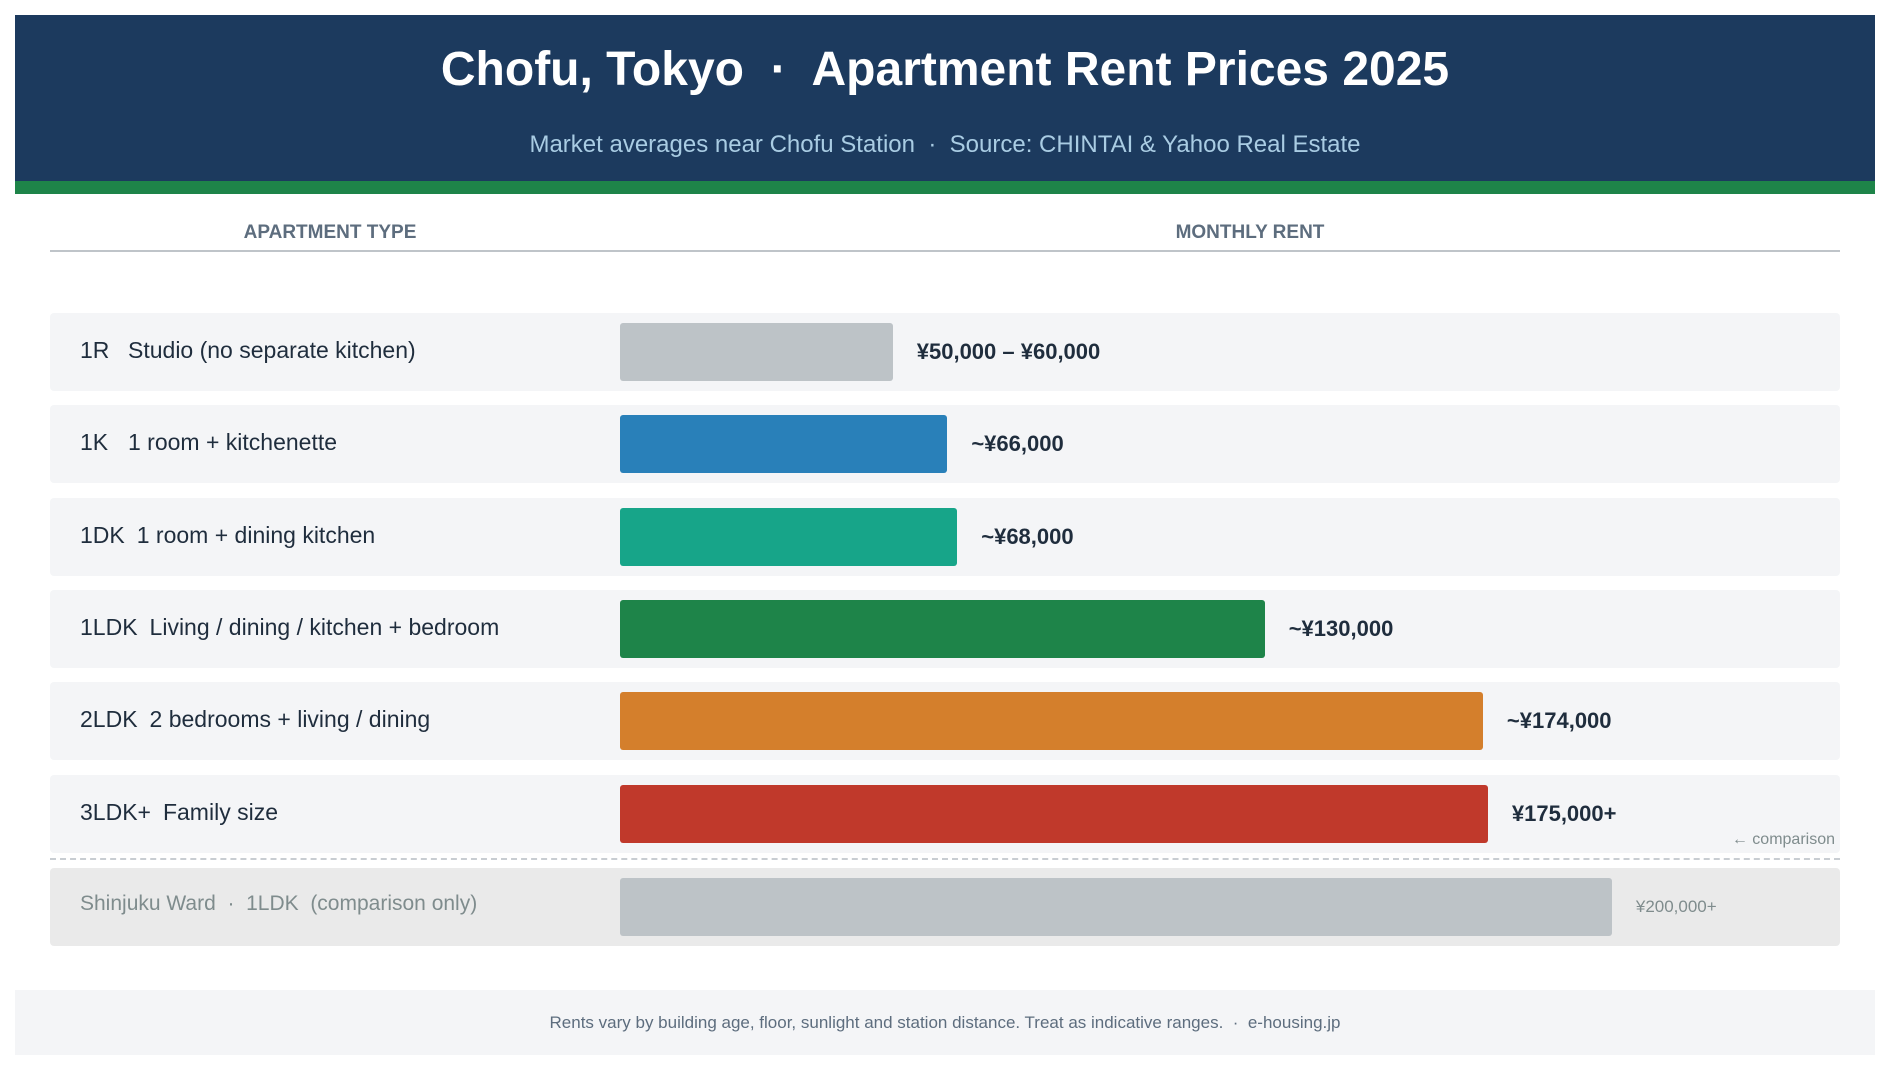 This screenshot has width=1890, height=1069. Describe the element at coordinates (1017, 444) in the screenshot. I see `value-label: ~¥66,000` at that location.